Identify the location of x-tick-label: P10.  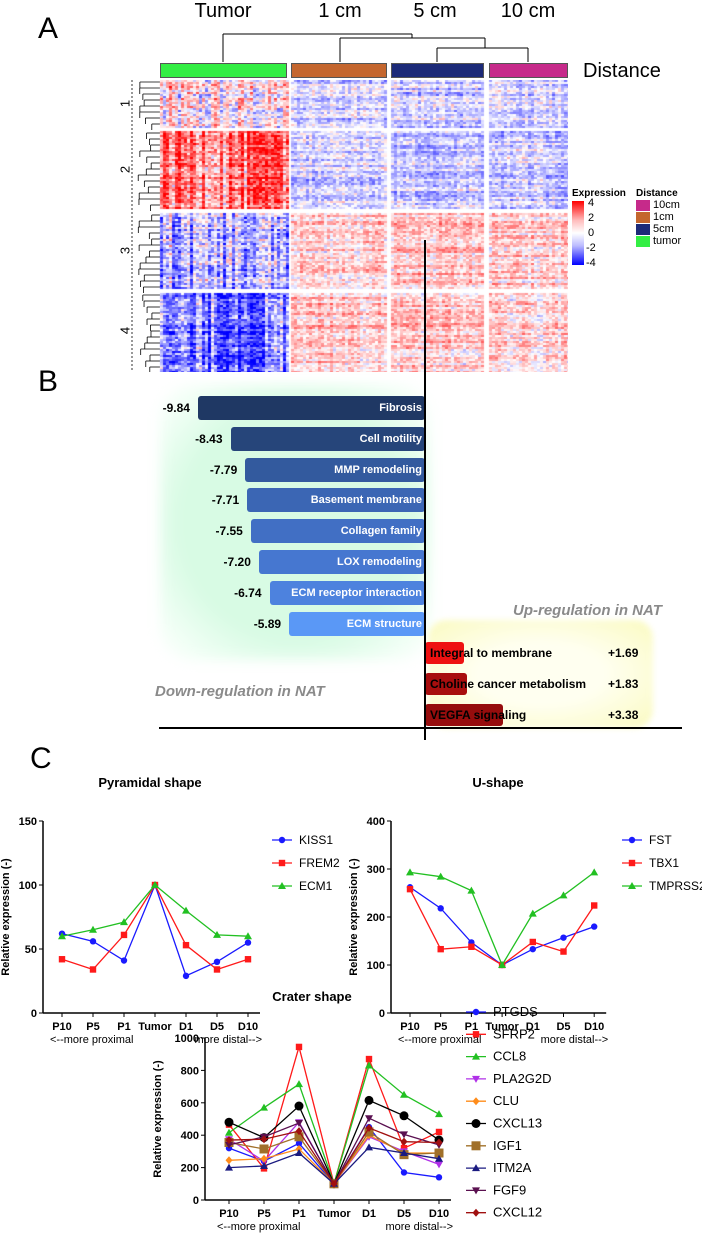
(410, 1027).